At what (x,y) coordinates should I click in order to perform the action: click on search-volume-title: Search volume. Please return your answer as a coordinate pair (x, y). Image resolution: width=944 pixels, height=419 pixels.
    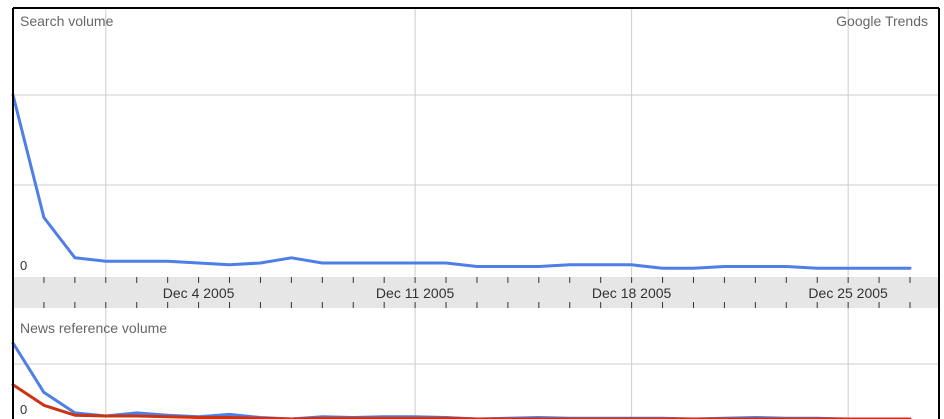
    Looking at the image, I should click on (67, 21).